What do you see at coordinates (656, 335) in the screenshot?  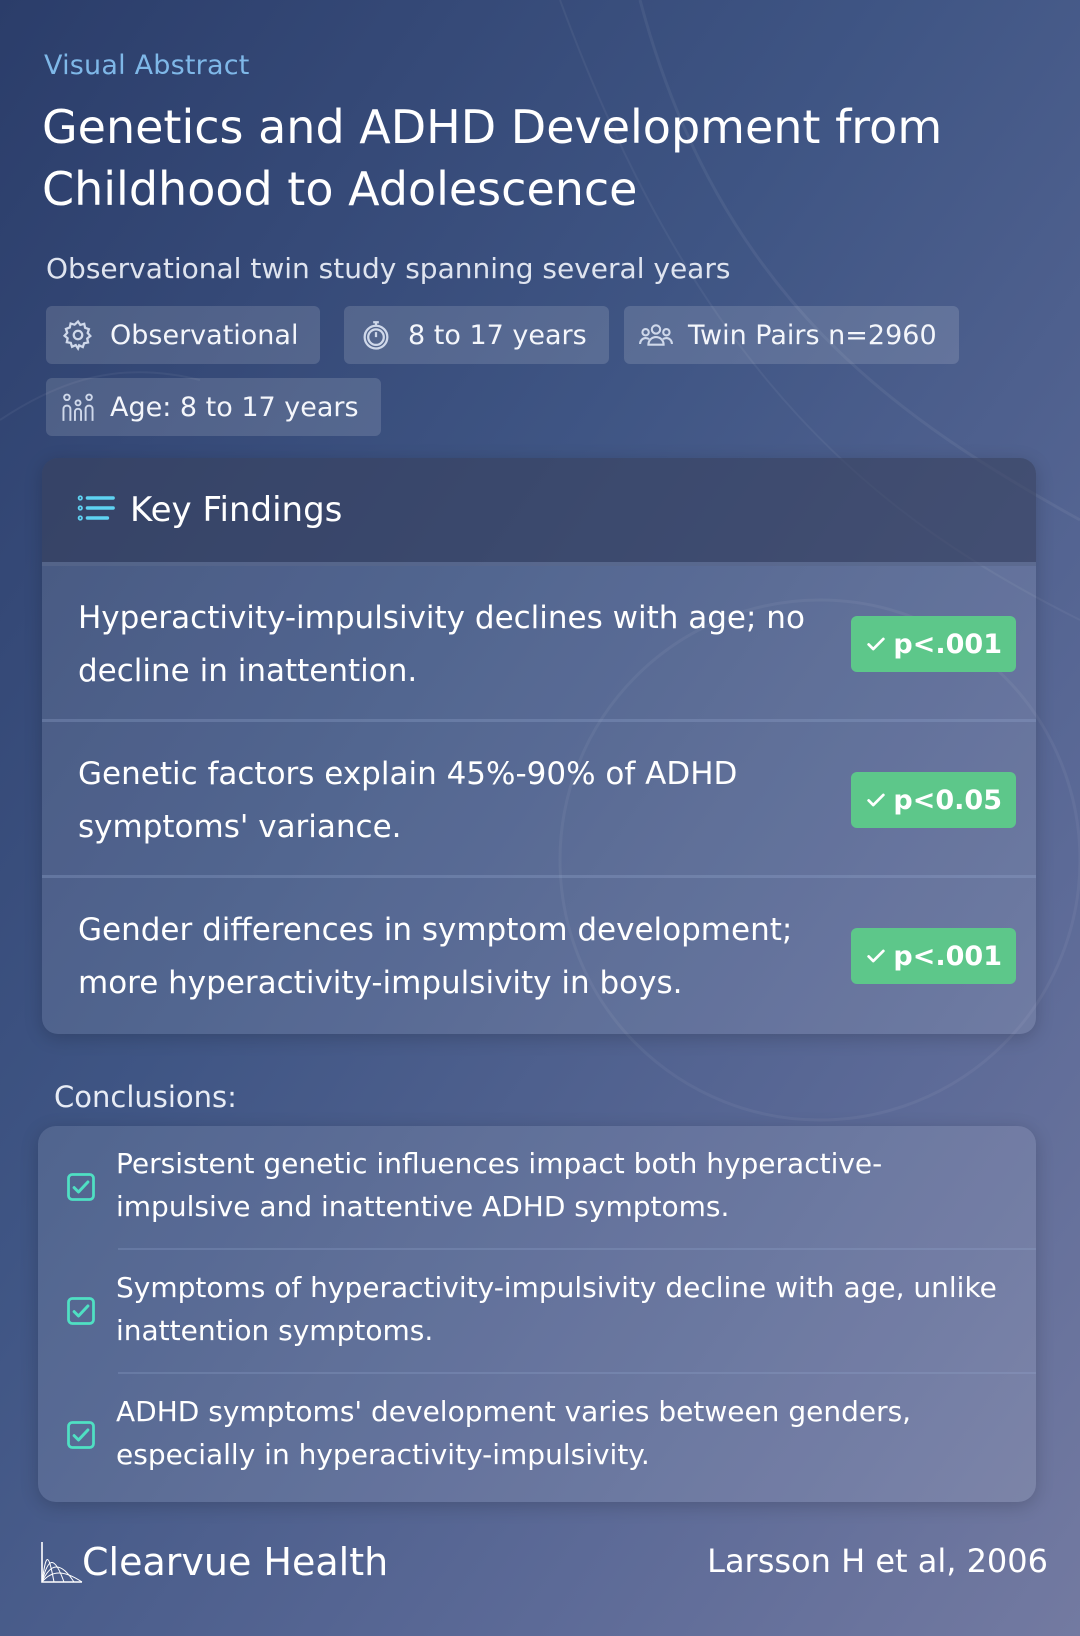 I see `group-icon` at bounding box center [656, 335].